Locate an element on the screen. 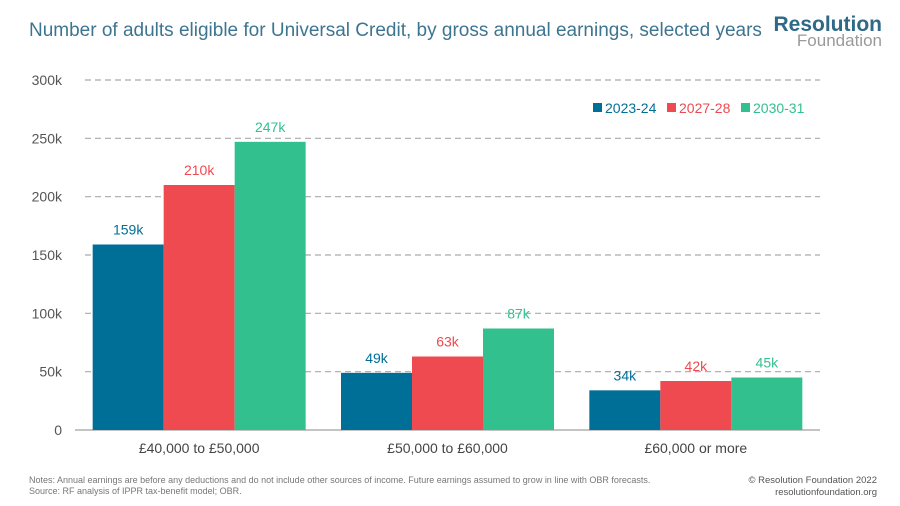  y-tick-label: 0 is located at coordinates (58, 430).